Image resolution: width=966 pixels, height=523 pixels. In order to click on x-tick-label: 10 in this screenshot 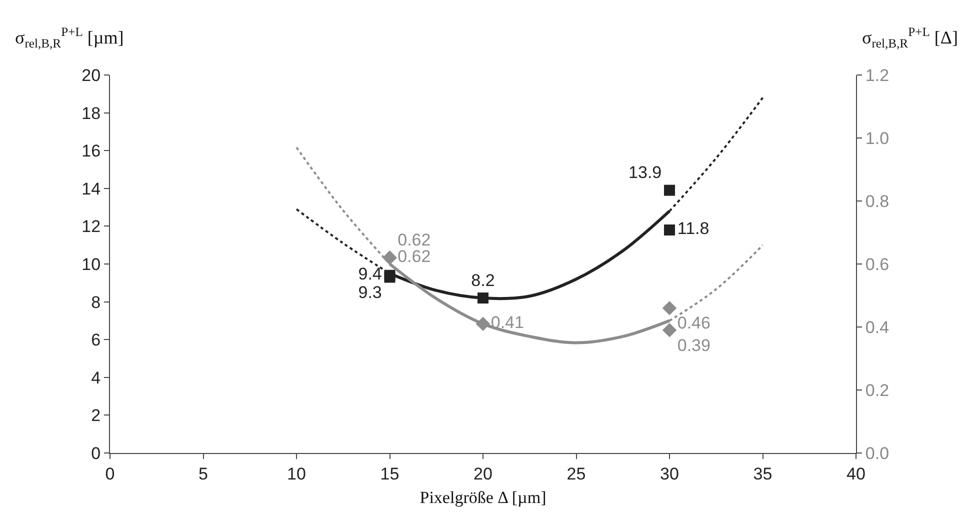, I will do `click(296, 474)`.